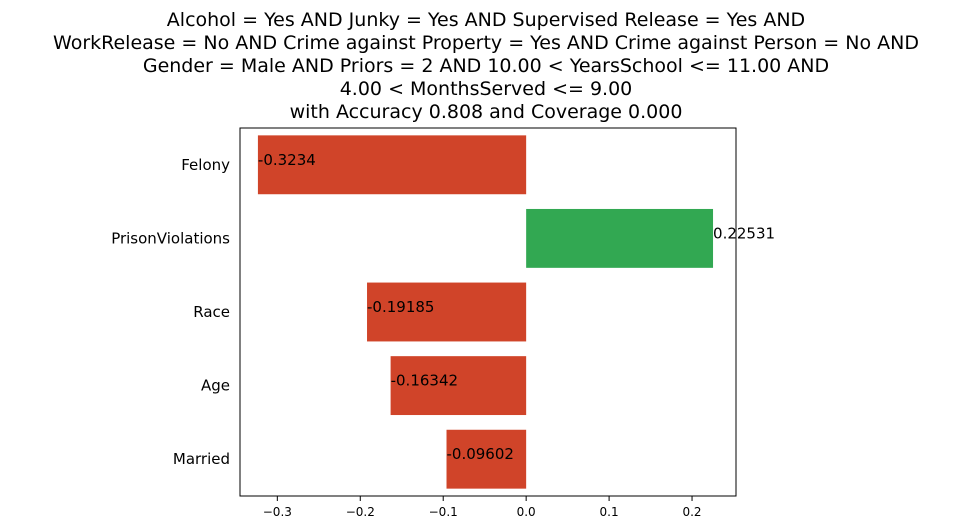 The width and height of the screenshot is (976, 530). I want to click on category-label-married: Married, so click(201, 459).